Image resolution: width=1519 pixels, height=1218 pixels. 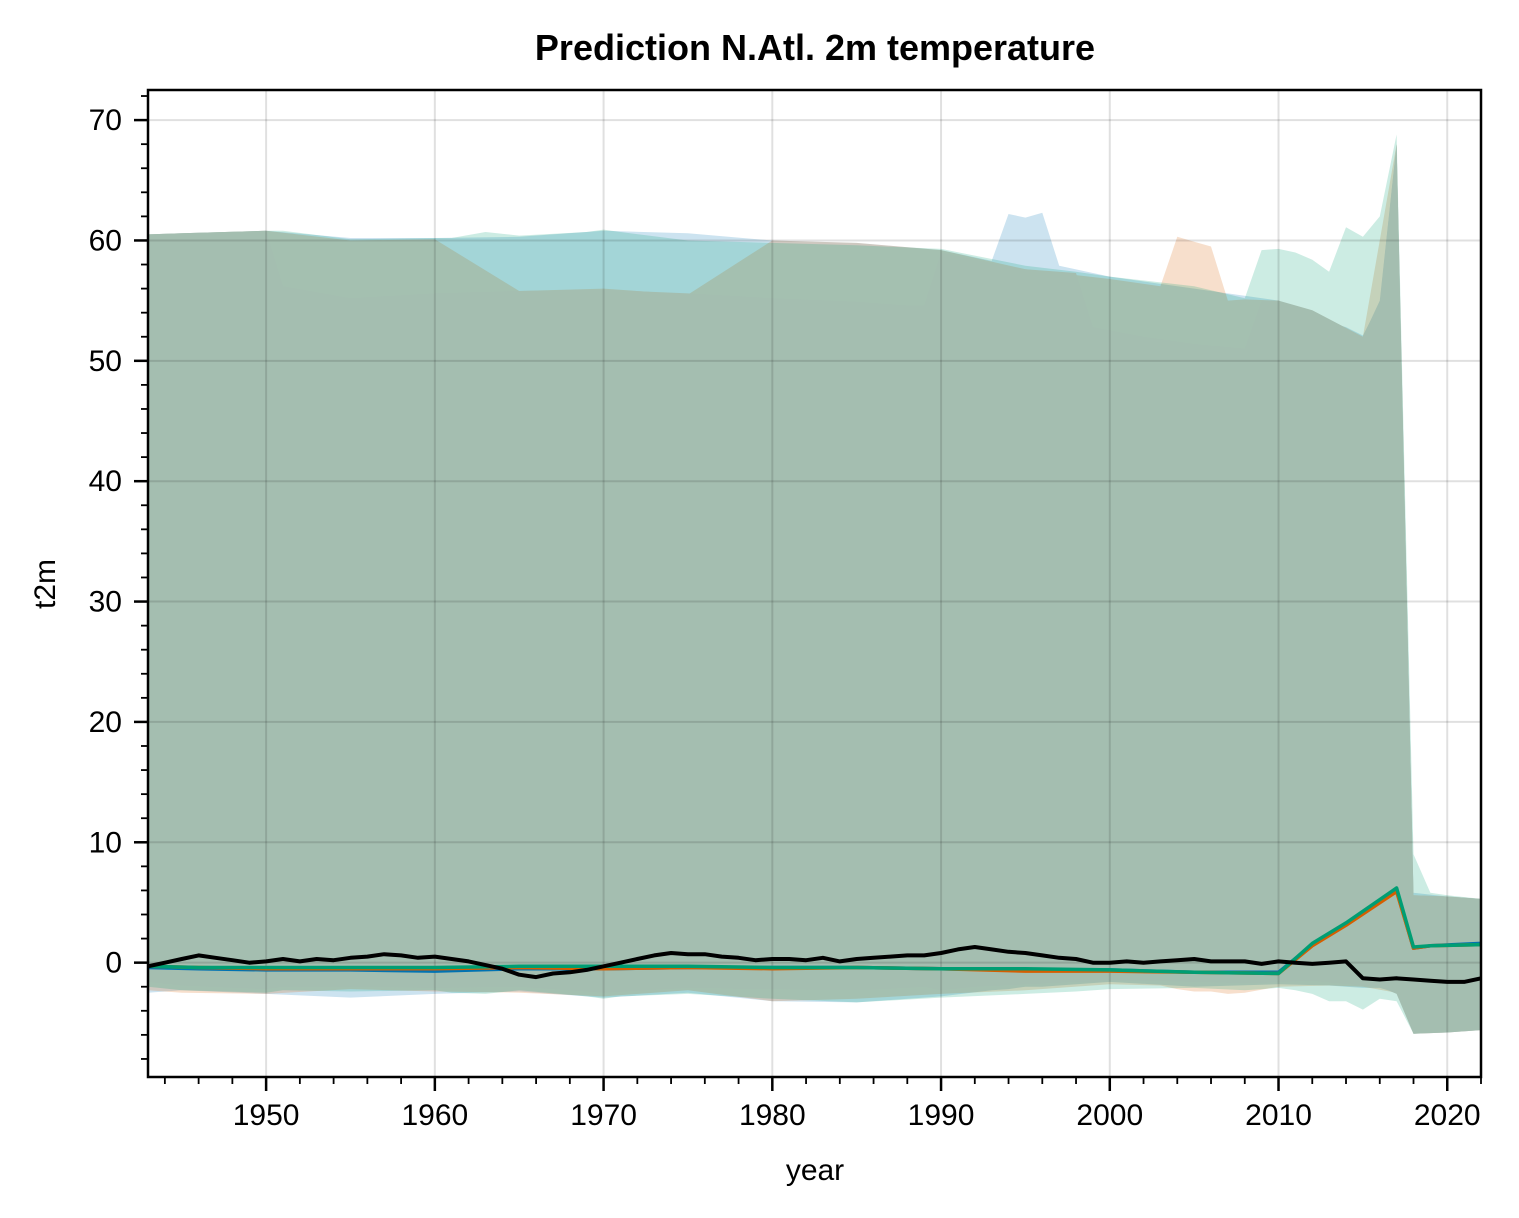 I want to click on y-axis-label: t2m, so click(x=45, y=584).